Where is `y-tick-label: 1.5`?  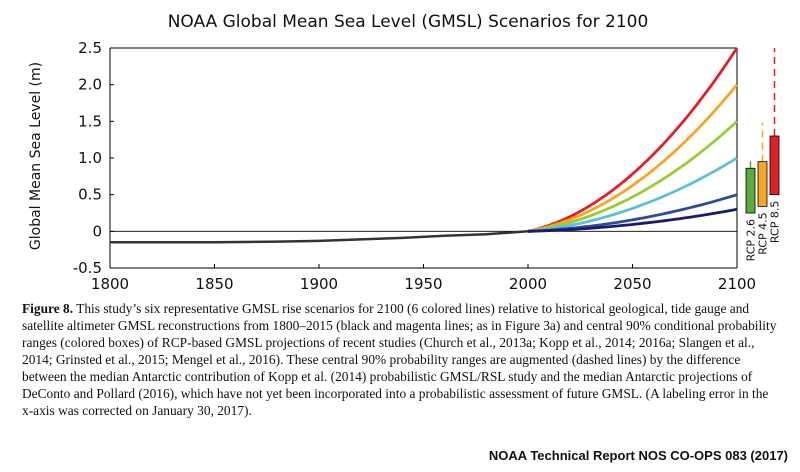 y-tick-label: 1.5 is located at coordinates (90, 121).